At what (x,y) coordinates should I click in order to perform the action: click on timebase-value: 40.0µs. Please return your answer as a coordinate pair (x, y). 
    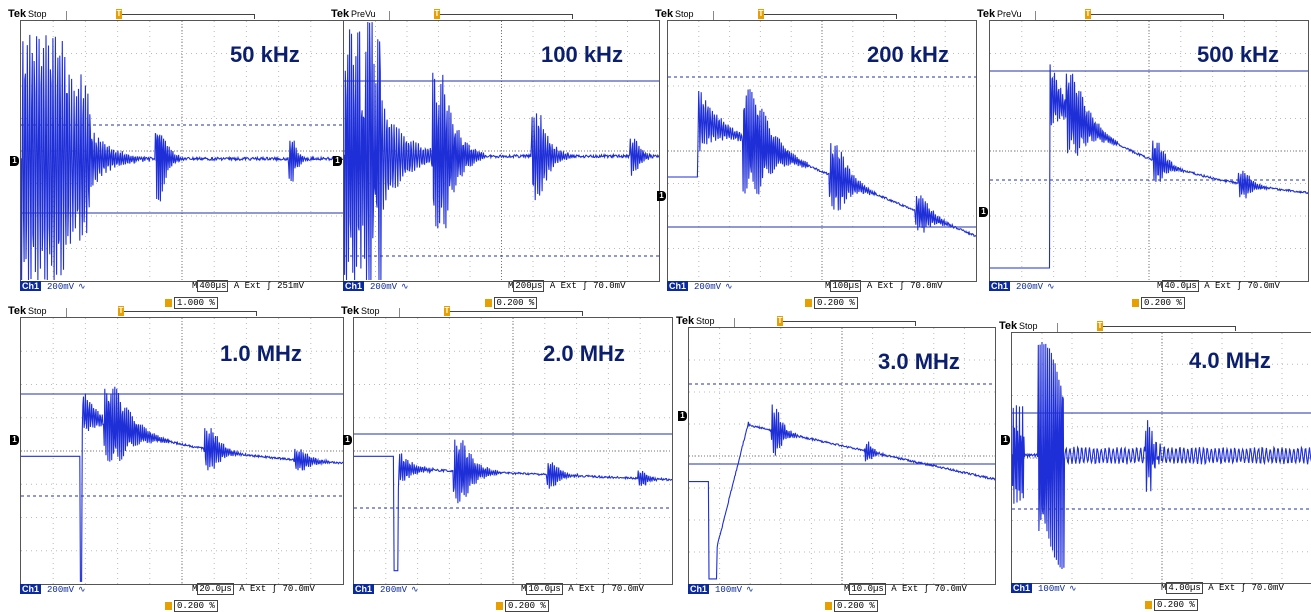
    Looking at the image, I should click on (1180, 286).